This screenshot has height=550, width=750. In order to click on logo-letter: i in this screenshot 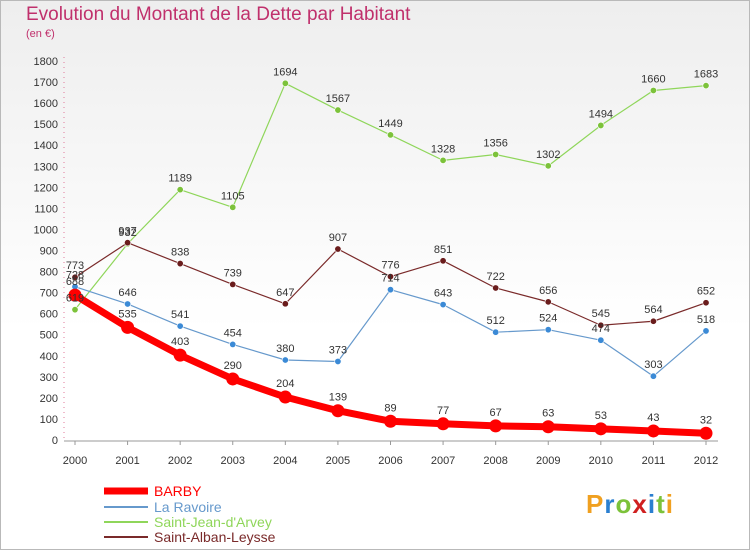, I will do `click(669, 504)`.